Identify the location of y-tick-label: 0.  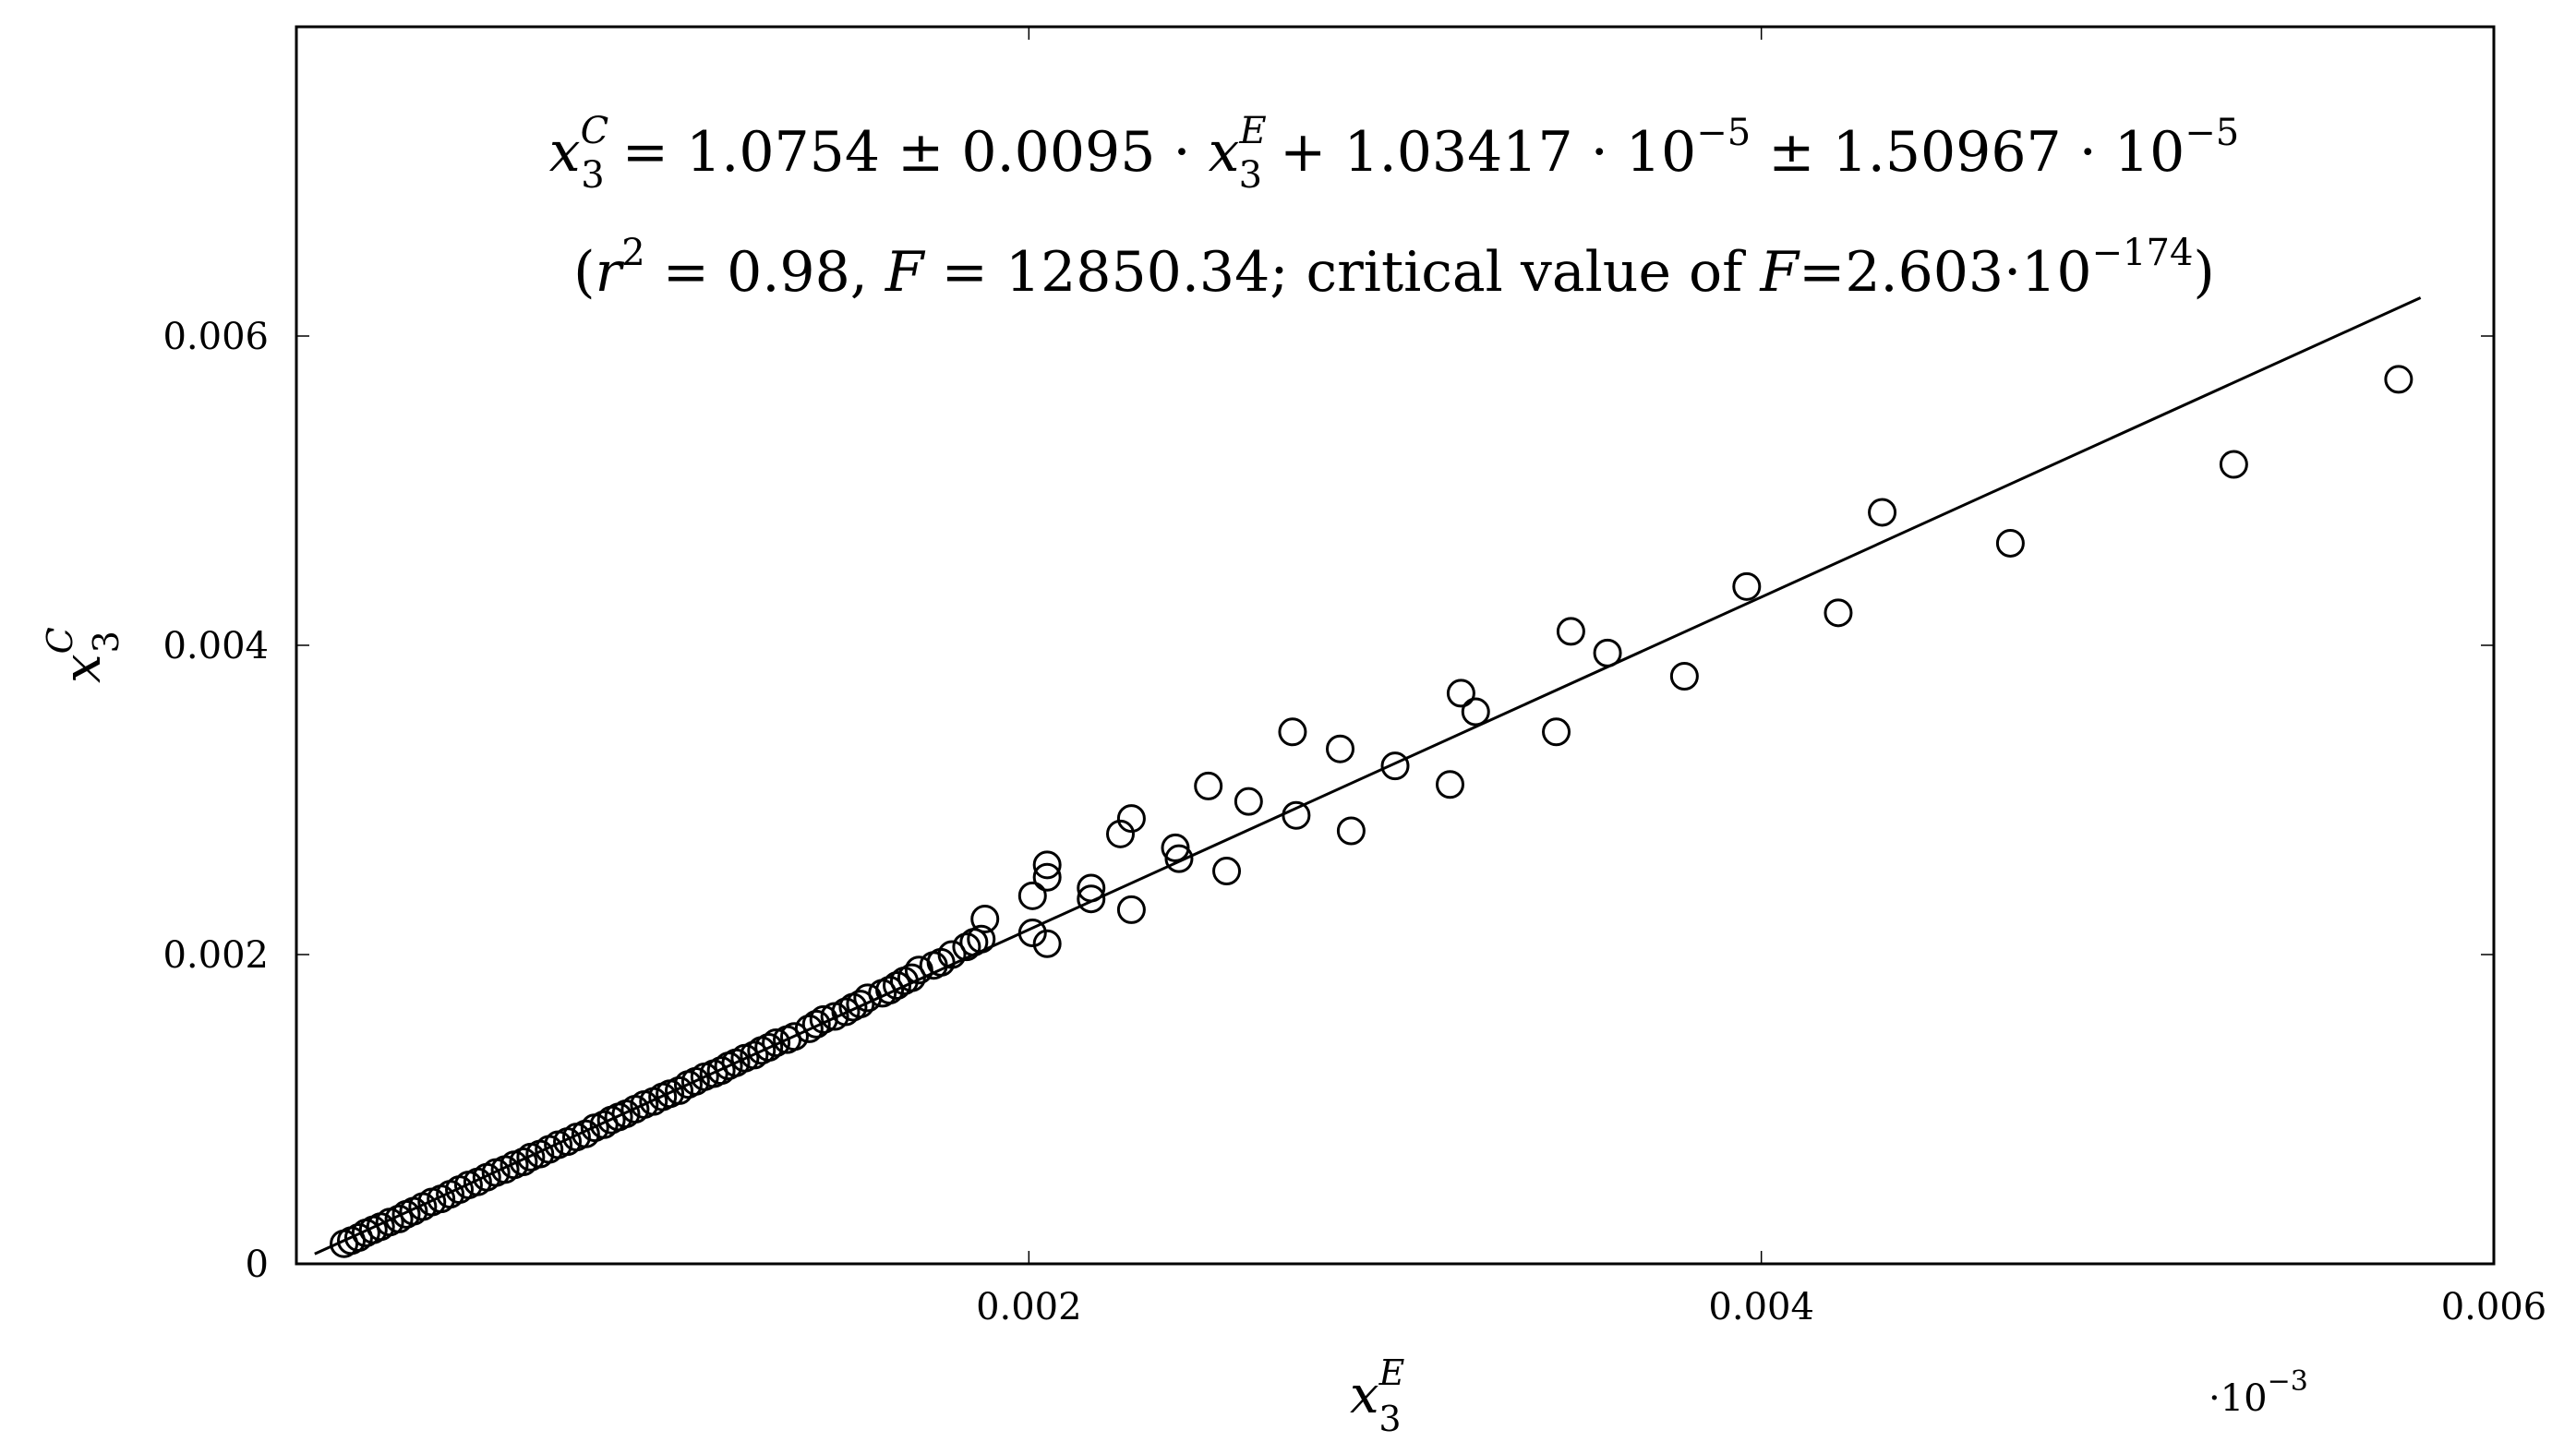
(257, 1265).